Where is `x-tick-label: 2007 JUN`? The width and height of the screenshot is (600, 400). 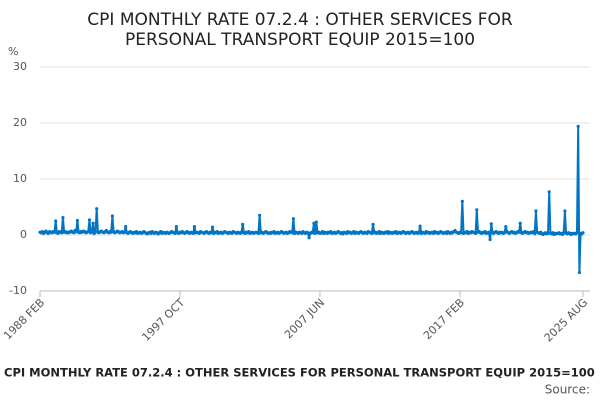 x-tick-label: 2007 JUN is located at coordinates (304, 318).